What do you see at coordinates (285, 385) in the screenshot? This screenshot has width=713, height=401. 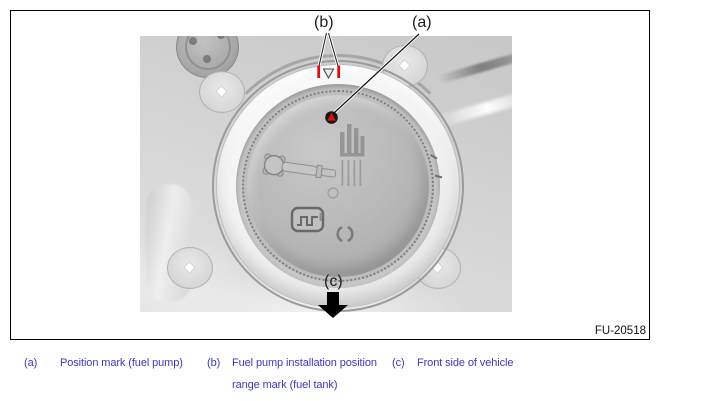 I see `caption-text-b-line2: range mark (fuel tank)` at bounding box center [285, 385].